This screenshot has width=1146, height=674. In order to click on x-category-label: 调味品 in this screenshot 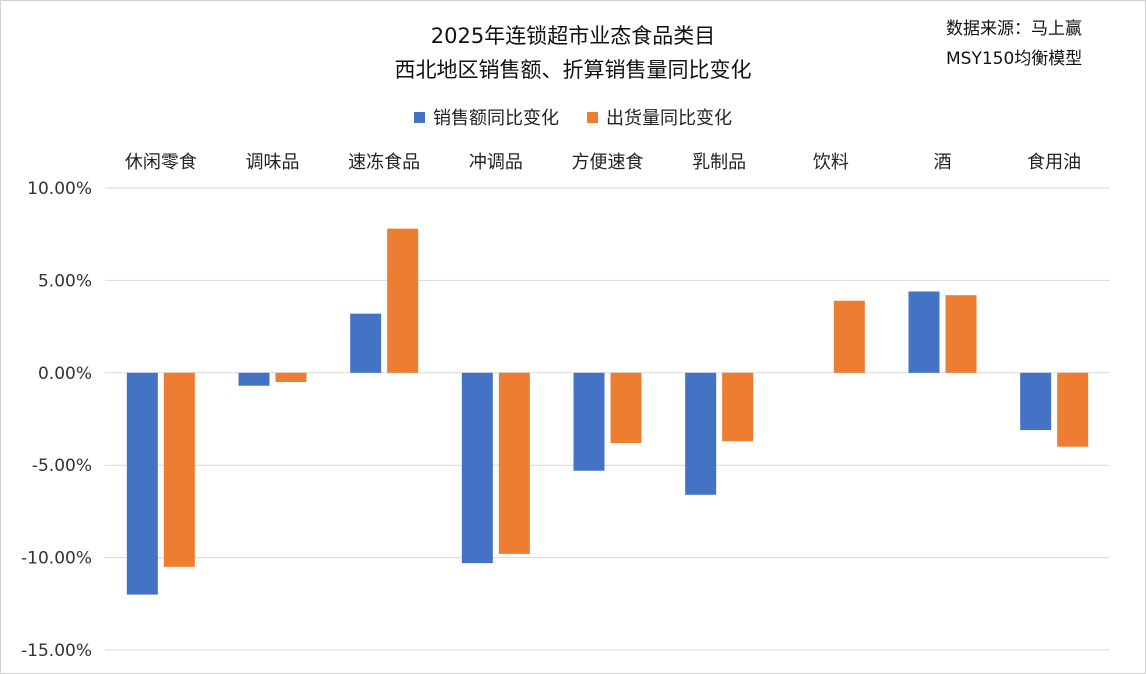, I will do `click(273, 162)`.